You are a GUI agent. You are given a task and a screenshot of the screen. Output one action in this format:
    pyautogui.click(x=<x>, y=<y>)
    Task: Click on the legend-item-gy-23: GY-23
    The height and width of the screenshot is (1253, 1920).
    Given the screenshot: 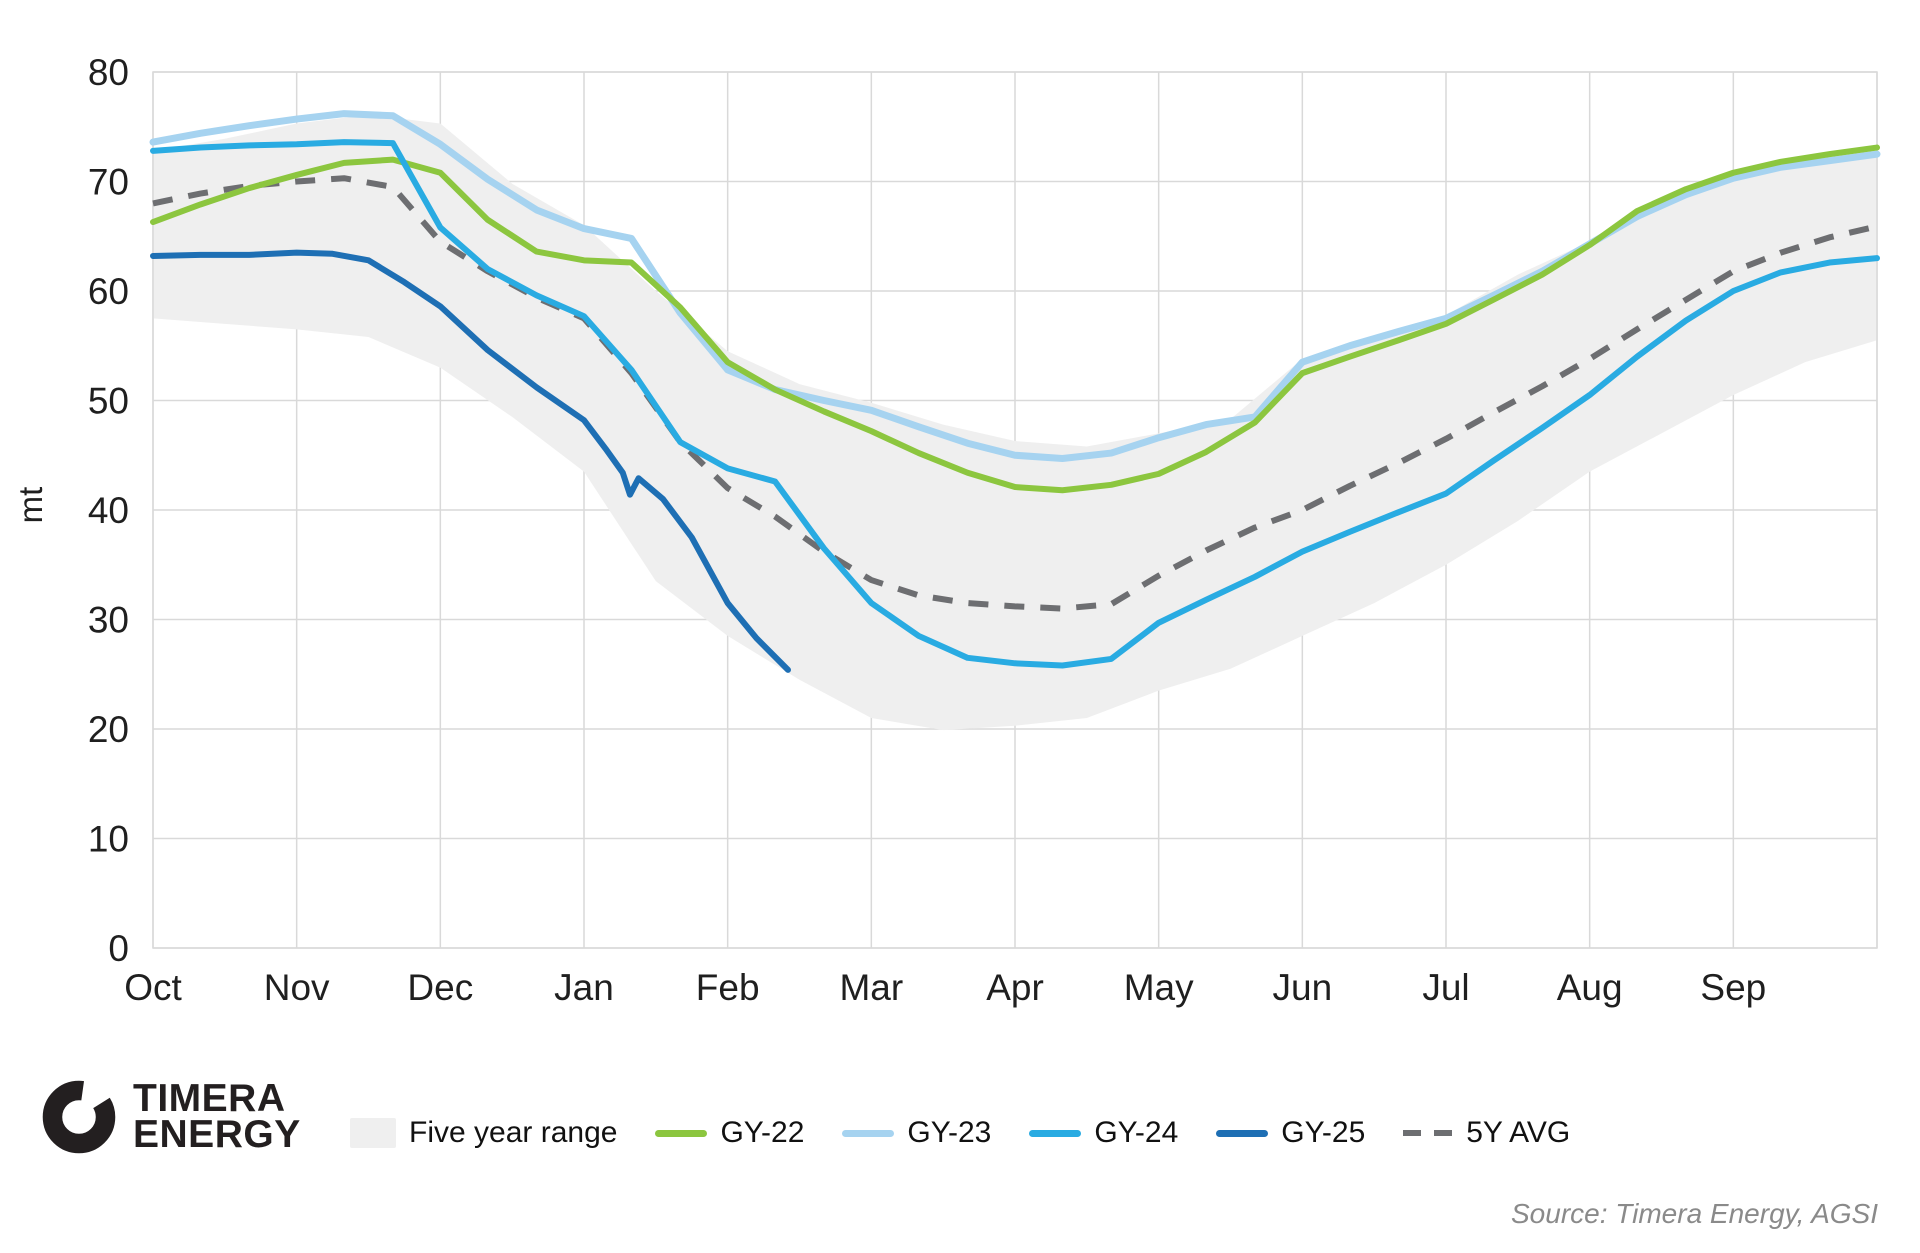 What is the action you would take?
    pyautogui.click(x=916, y=1133)
    